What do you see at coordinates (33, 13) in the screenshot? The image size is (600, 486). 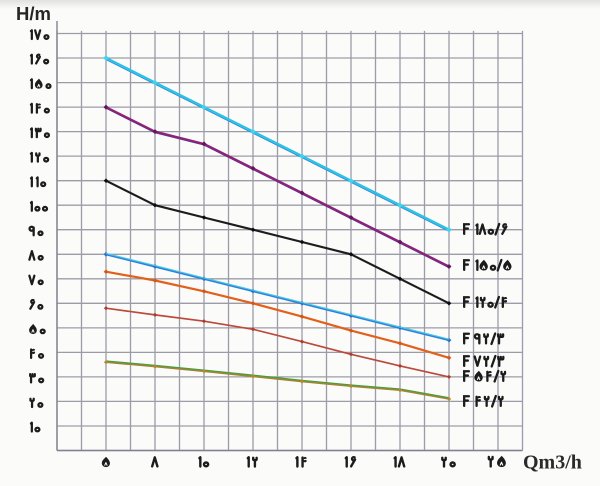 I see `svg-text: H/m` at bounding box center [33, 13].